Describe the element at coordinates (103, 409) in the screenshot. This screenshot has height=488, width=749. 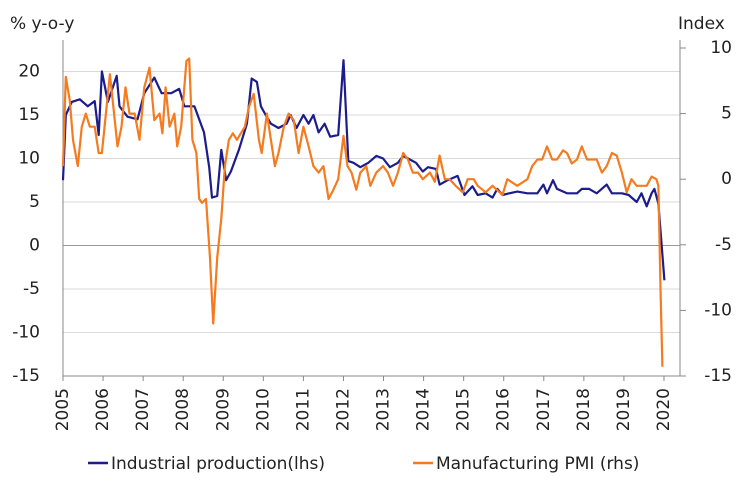
I see `x-tick-label: 2006` at that location.